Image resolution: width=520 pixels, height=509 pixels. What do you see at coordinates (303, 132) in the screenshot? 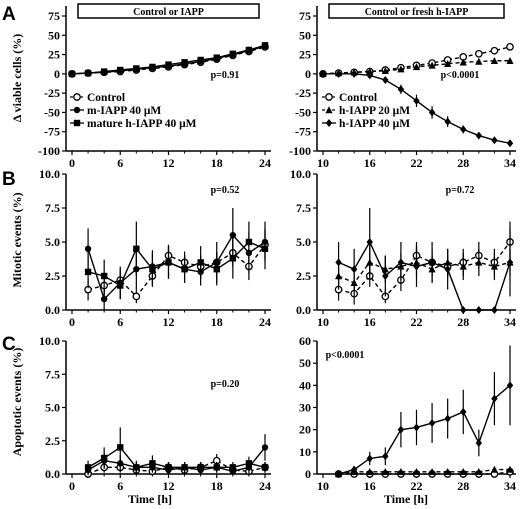
I see `y-tick-label: -75` at bounding box center [303, 132].